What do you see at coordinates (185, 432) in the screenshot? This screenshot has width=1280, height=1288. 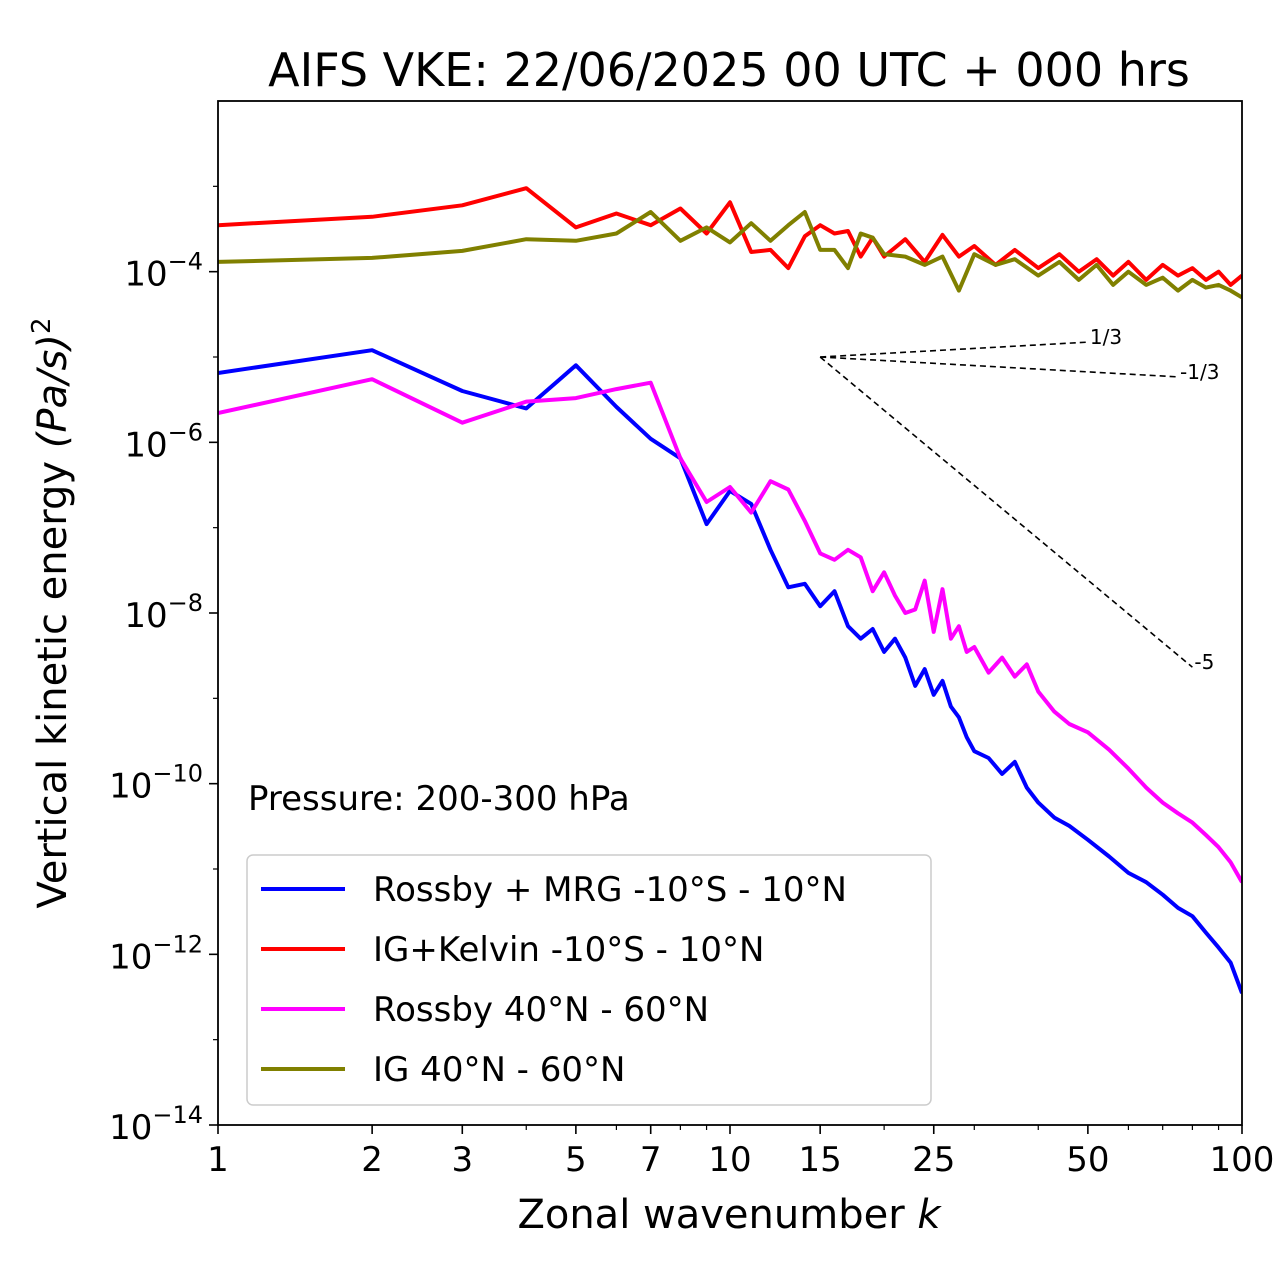 I see `y-tick-exponent: −6` at bounding box center [185, 432].